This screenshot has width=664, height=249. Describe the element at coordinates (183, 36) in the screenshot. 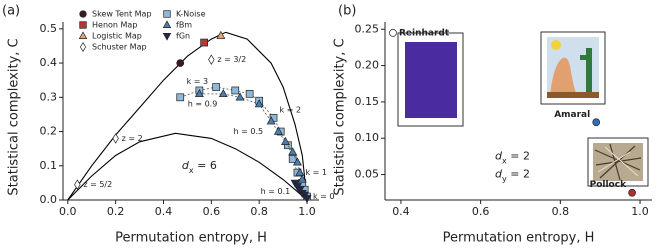

I see `legend-label: fGn` at that location.